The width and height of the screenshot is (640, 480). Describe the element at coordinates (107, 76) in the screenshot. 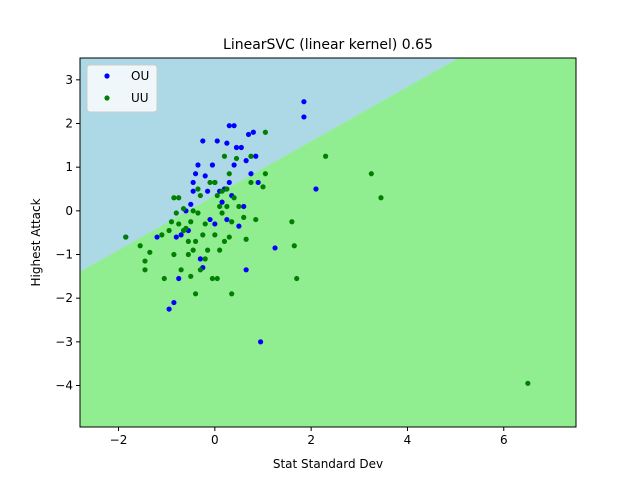

I see `legend-marker-ou` at that location.